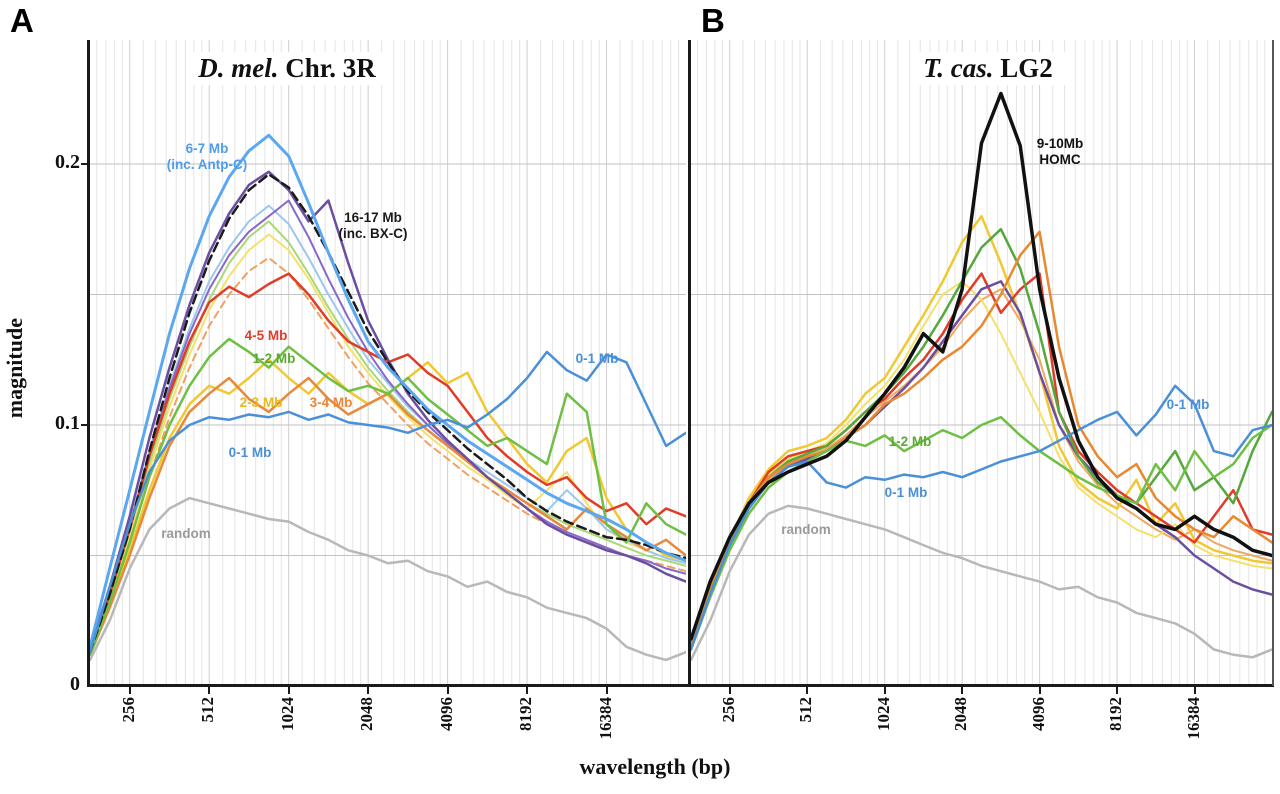  Describe the element at coordinates (1060, 159) in the screenshot. I see `series-label-line: HOMC` at that location.